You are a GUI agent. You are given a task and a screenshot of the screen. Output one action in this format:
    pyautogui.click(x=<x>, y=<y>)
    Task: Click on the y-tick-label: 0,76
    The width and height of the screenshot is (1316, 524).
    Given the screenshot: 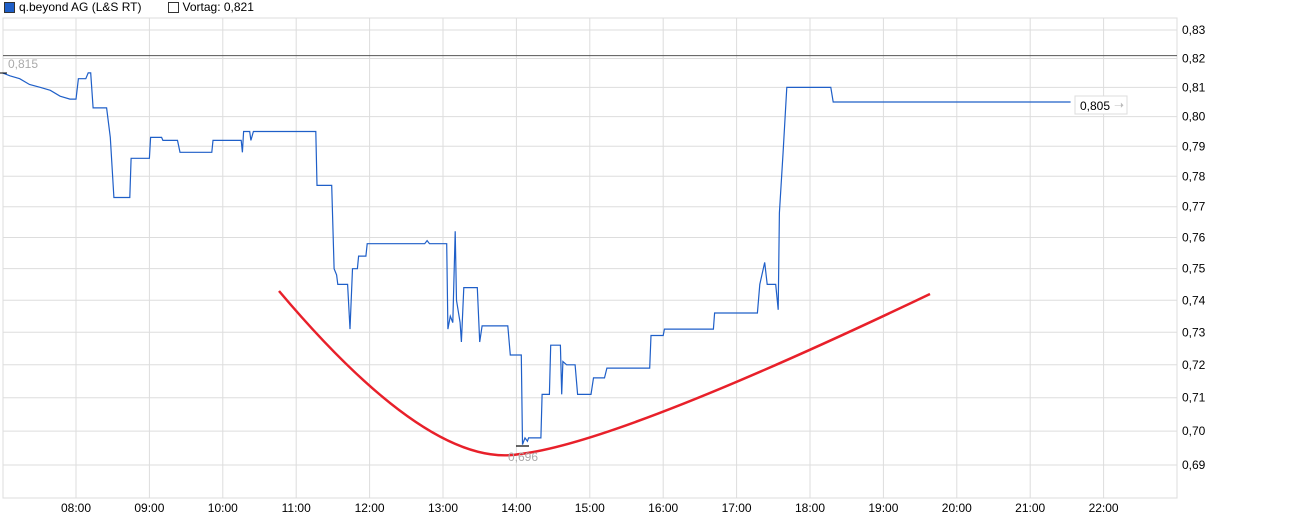 What is the action you would take?
    pyautogui.click(x=1194, y=237)
    